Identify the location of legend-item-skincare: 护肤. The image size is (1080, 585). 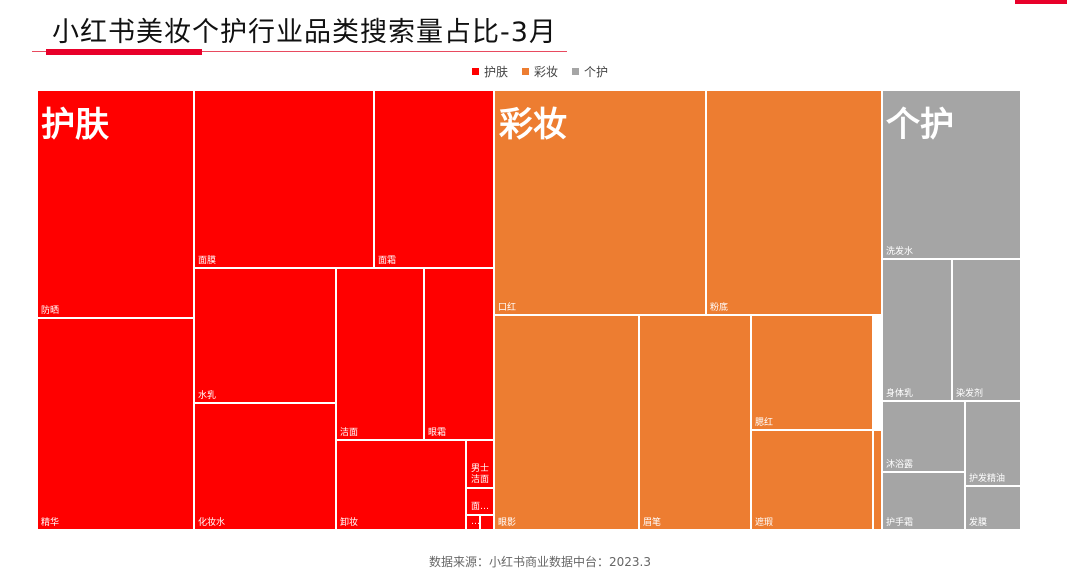
(489, 71).